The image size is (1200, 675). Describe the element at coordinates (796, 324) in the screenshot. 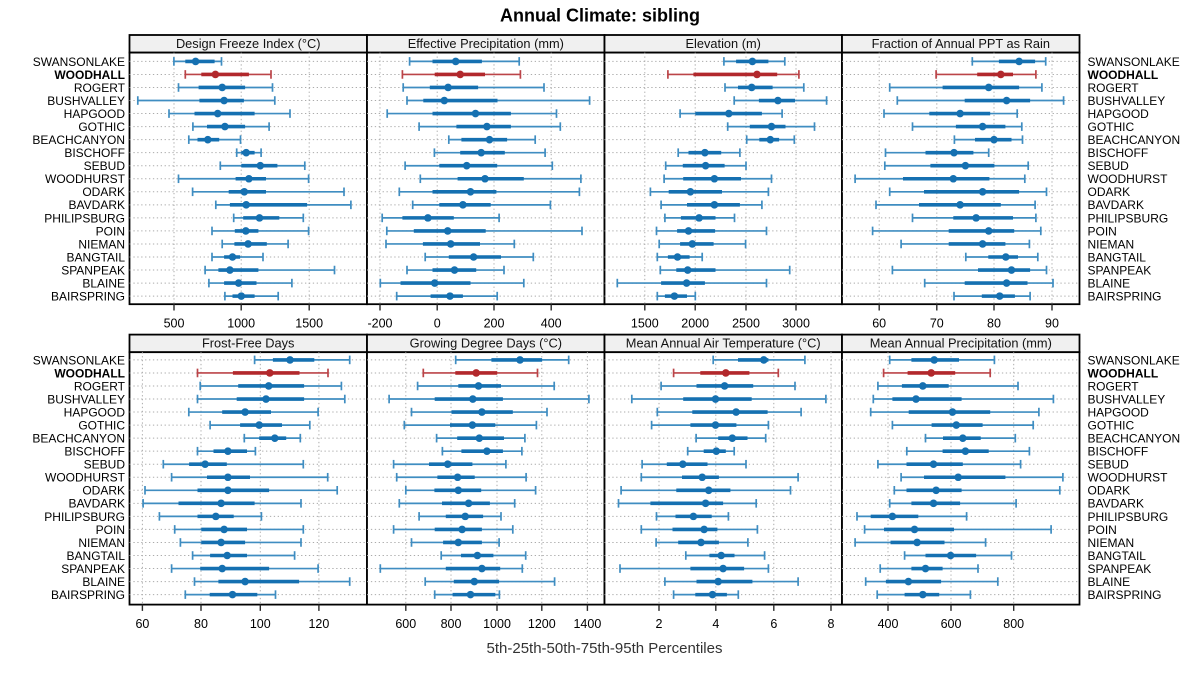

I see `svg-text: 3000` at that location.